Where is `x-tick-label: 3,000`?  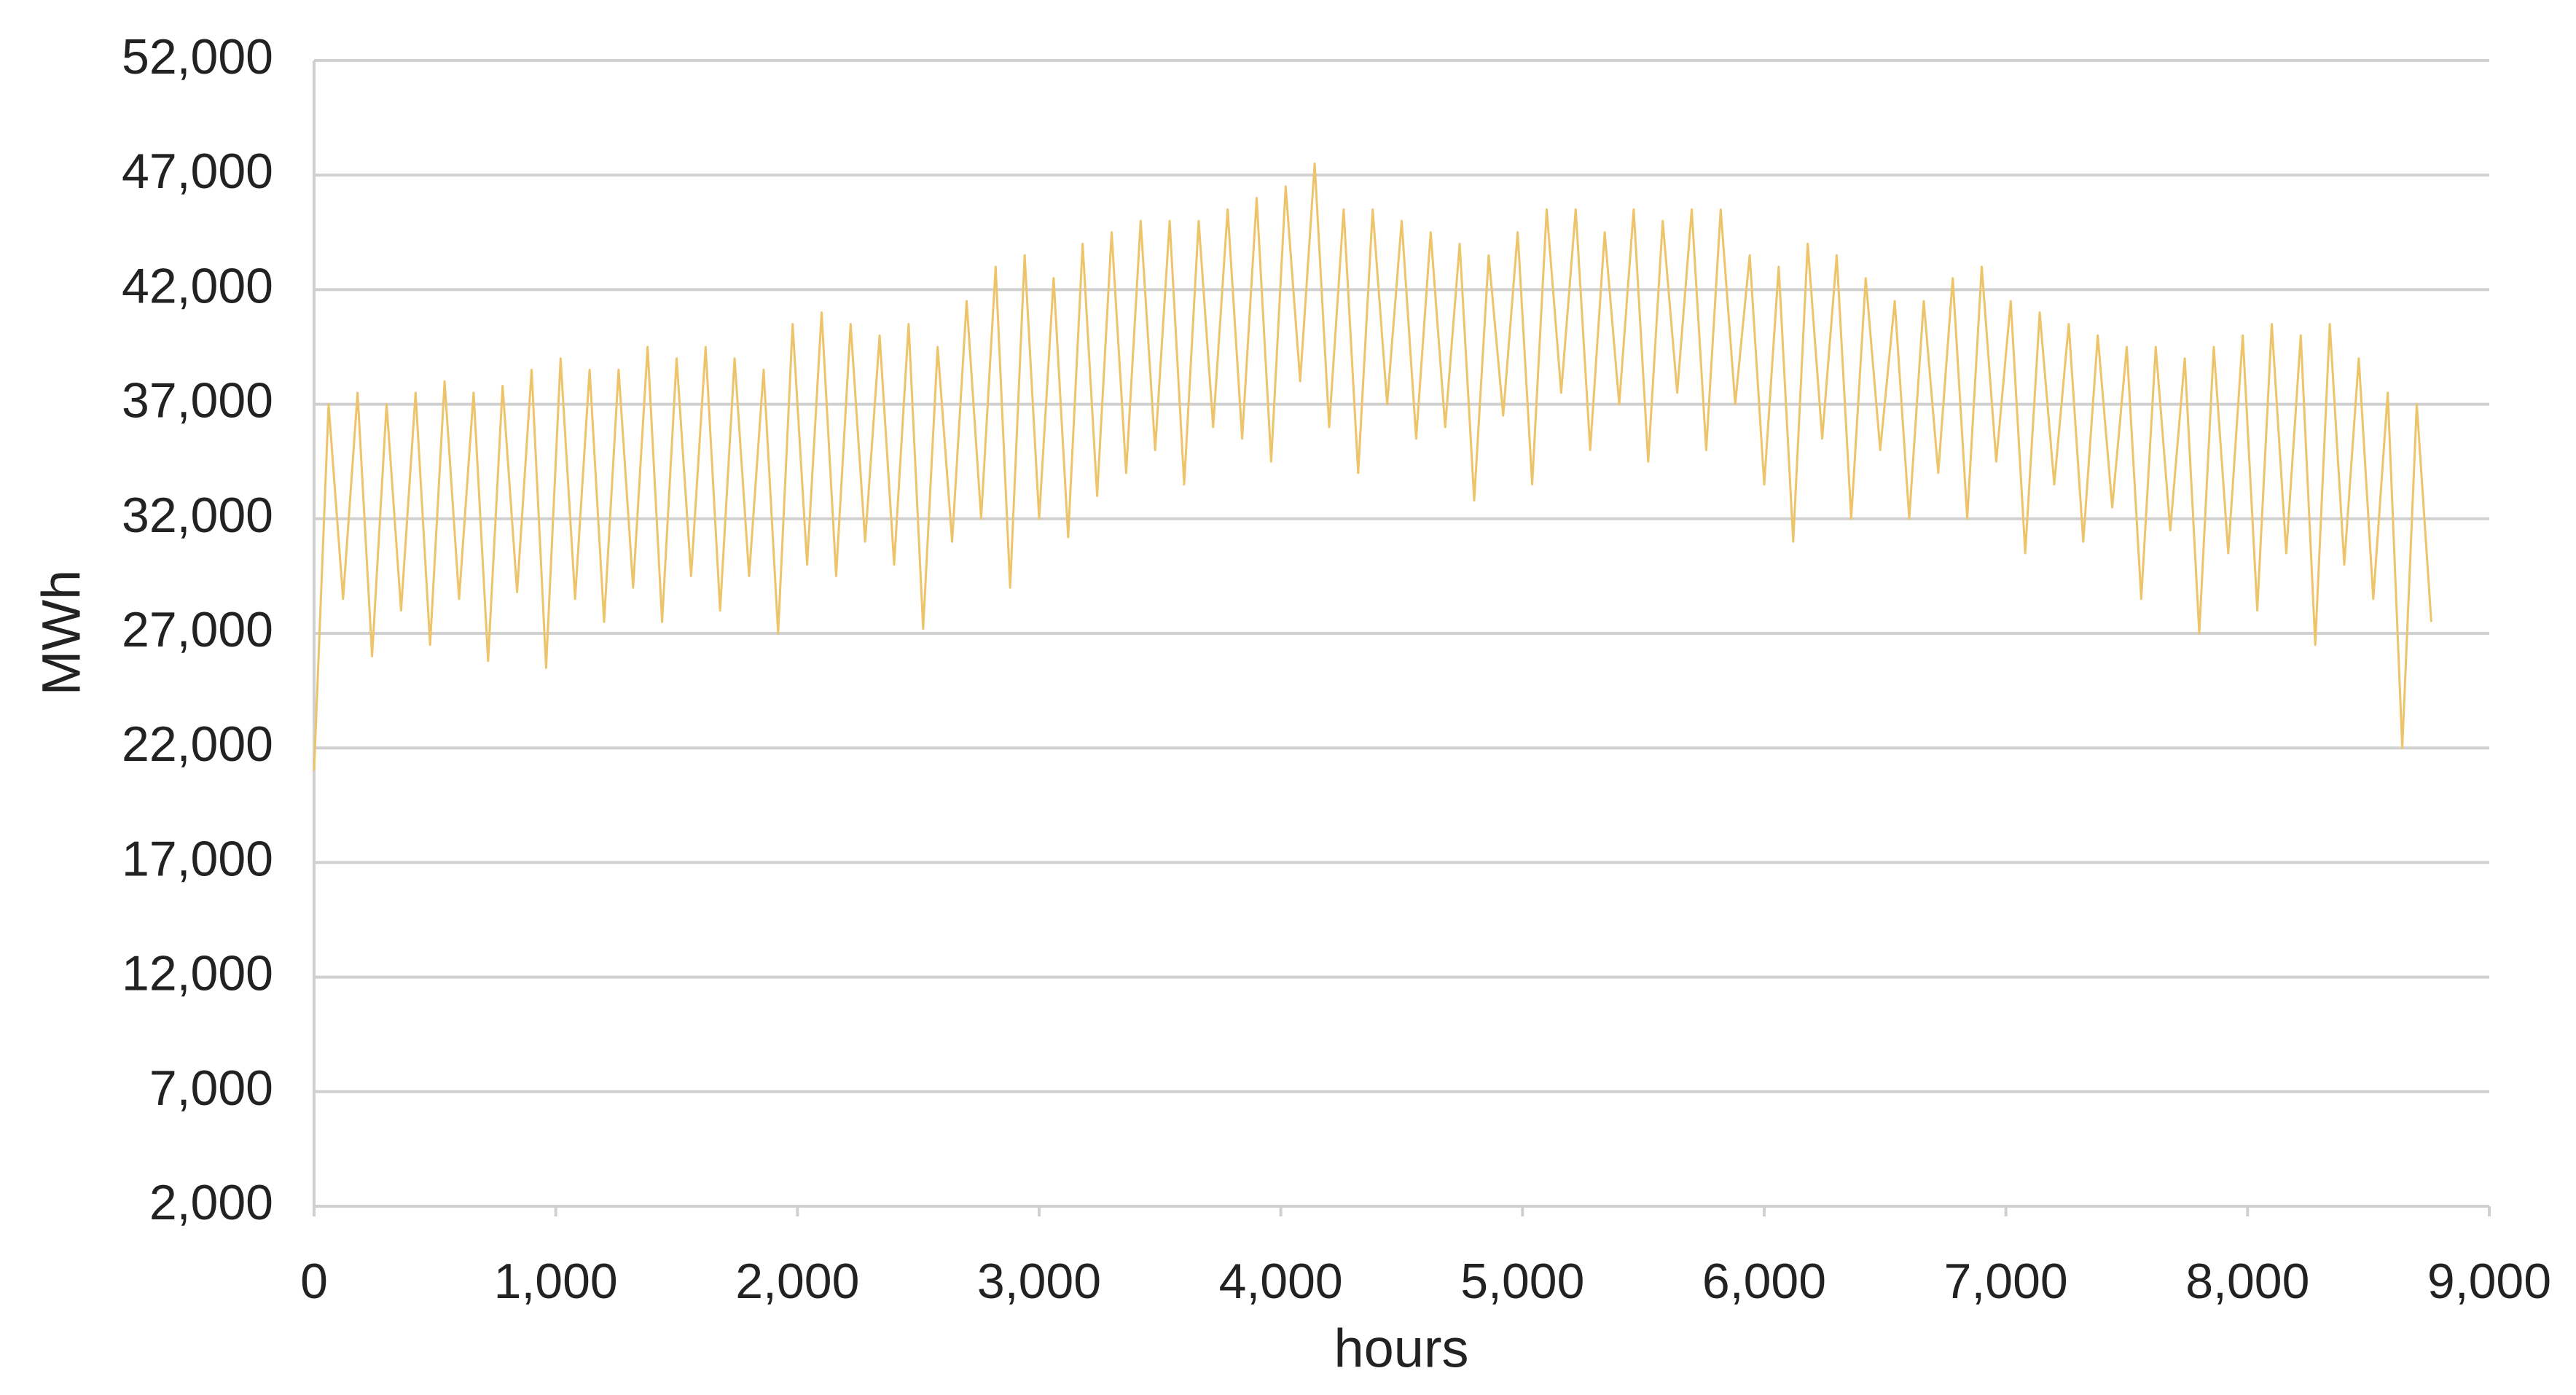 x-tick-label: 3,000 is located at coordinates (1039, 1281).